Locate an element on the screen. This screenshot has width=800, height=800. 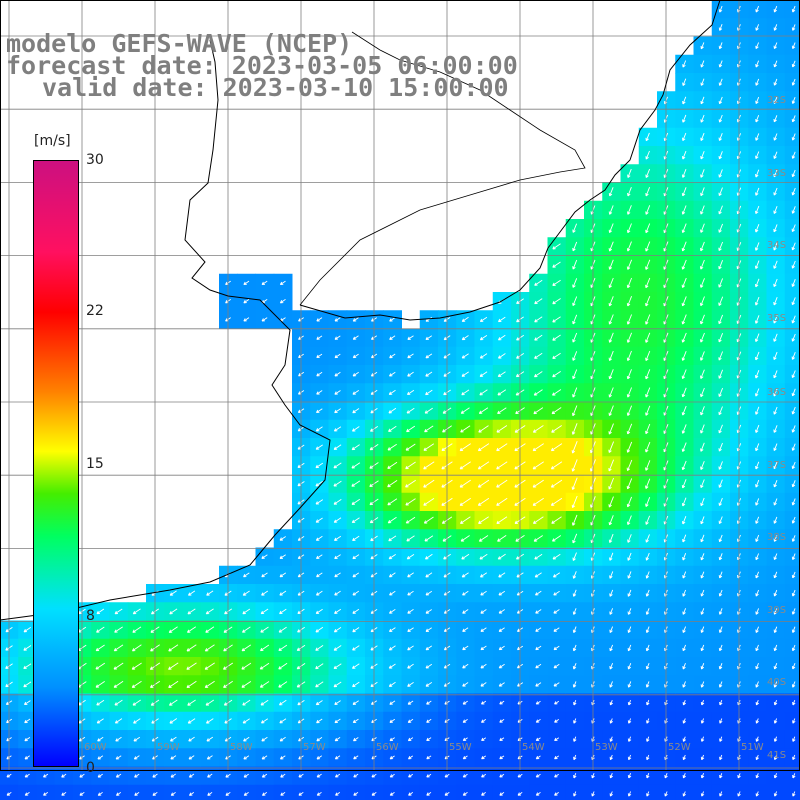
colorbar-tick-30: 30 is located at coordinates (95, 160).